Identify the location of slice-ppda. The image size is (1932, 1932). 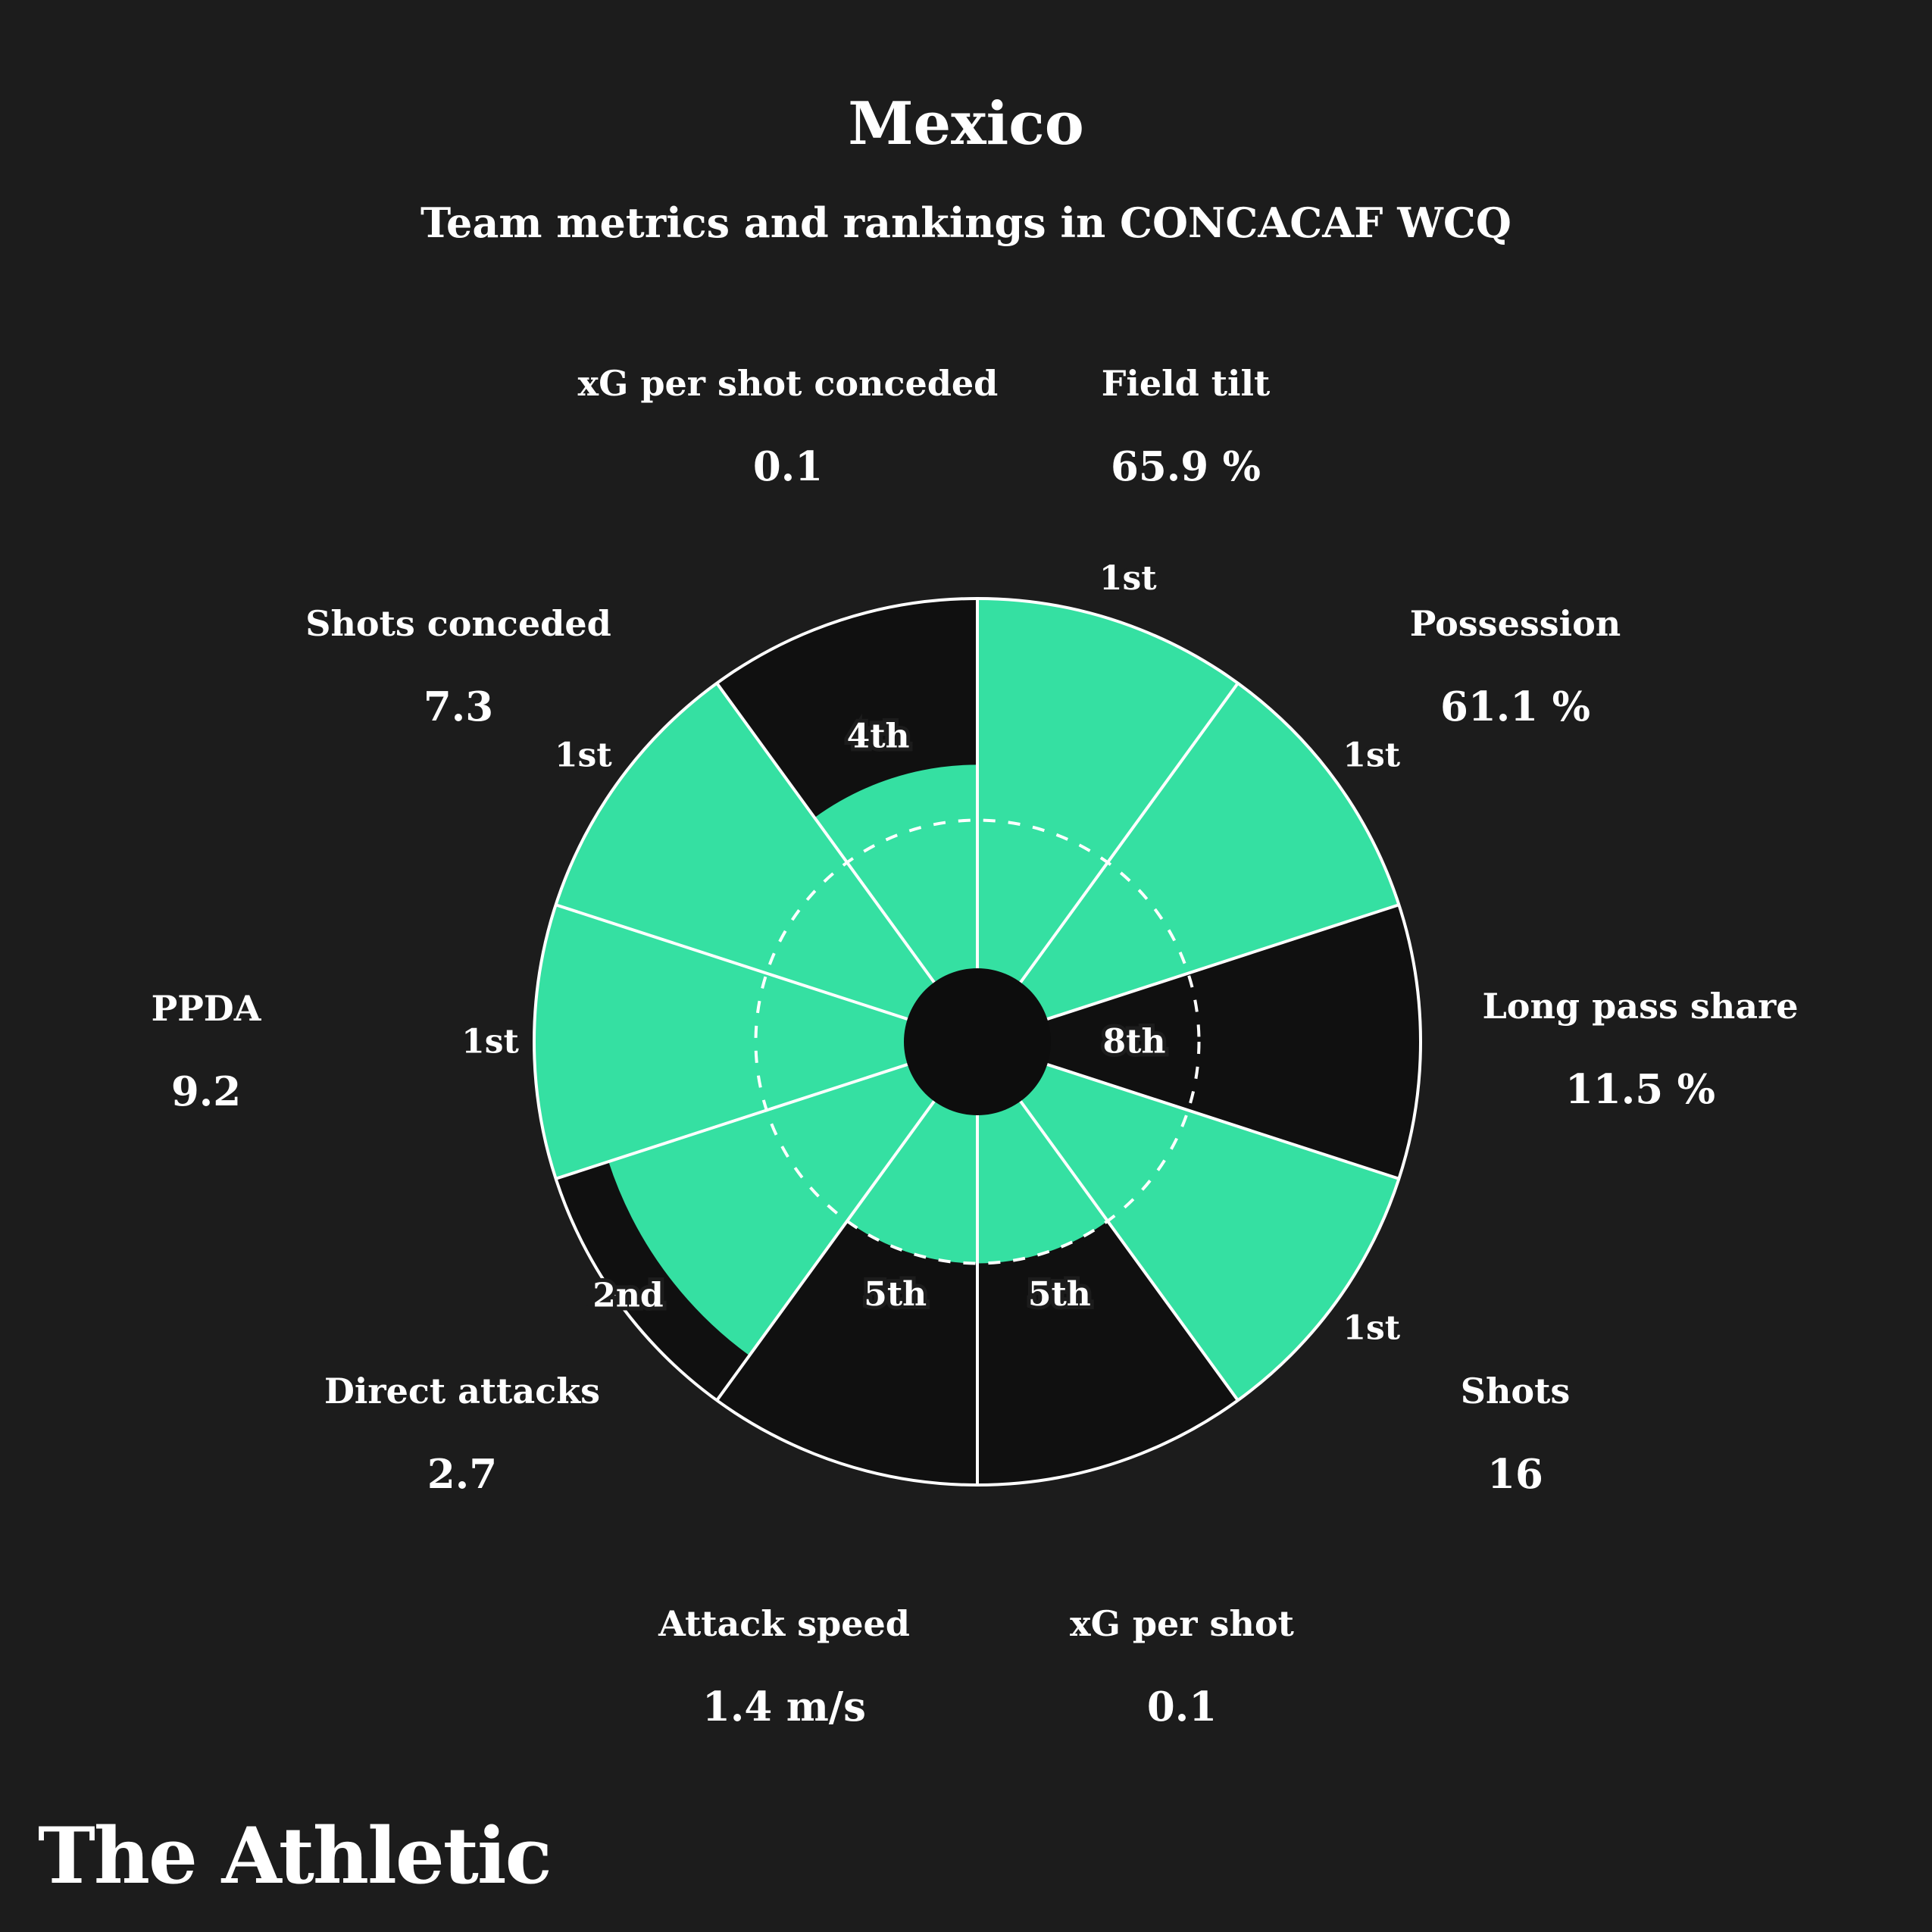
(755, 1042).